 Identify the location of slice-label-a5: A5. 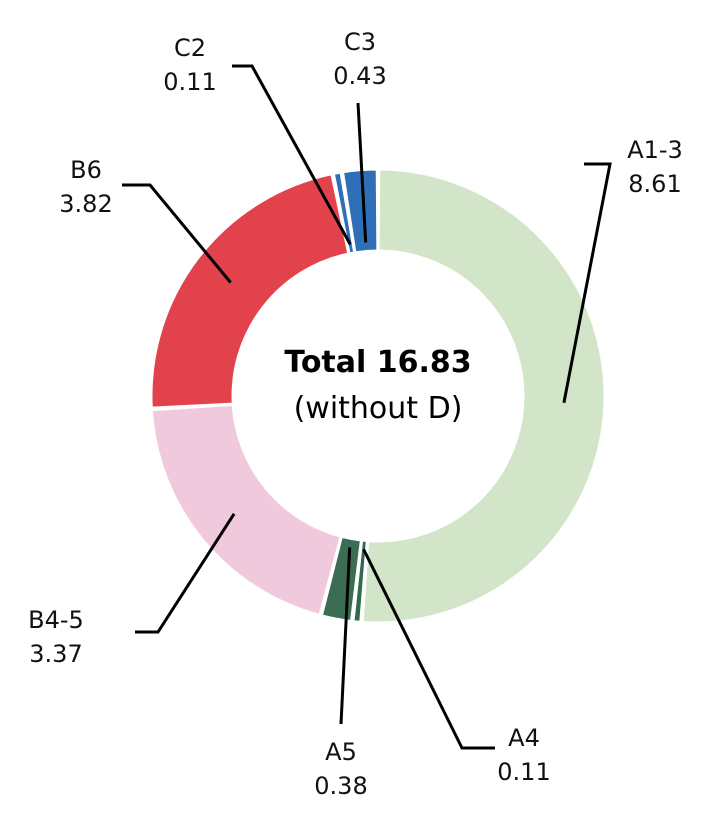
(341, 752).